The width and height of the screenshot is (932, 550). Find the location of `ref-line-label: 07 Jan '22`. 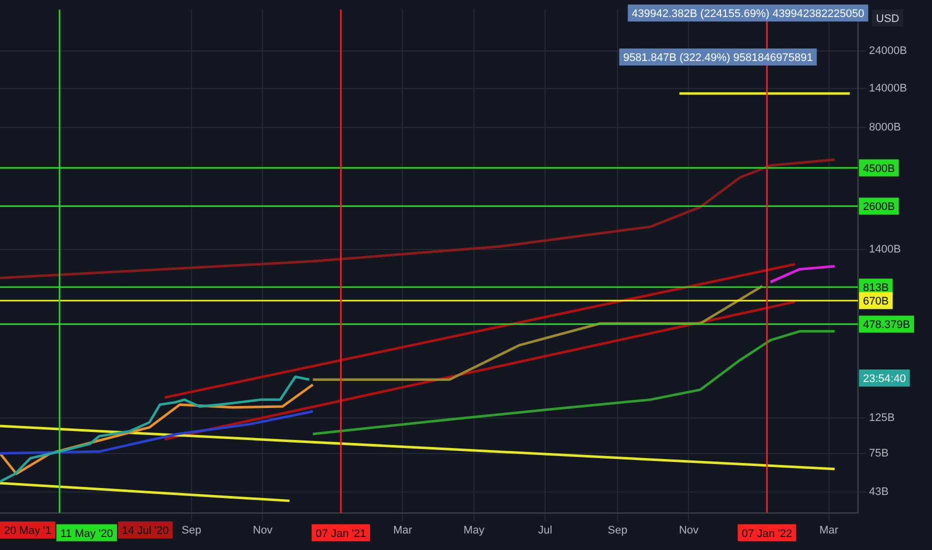

ref-line-label: 07 Jan '22 is located at coordinates (767, 534).